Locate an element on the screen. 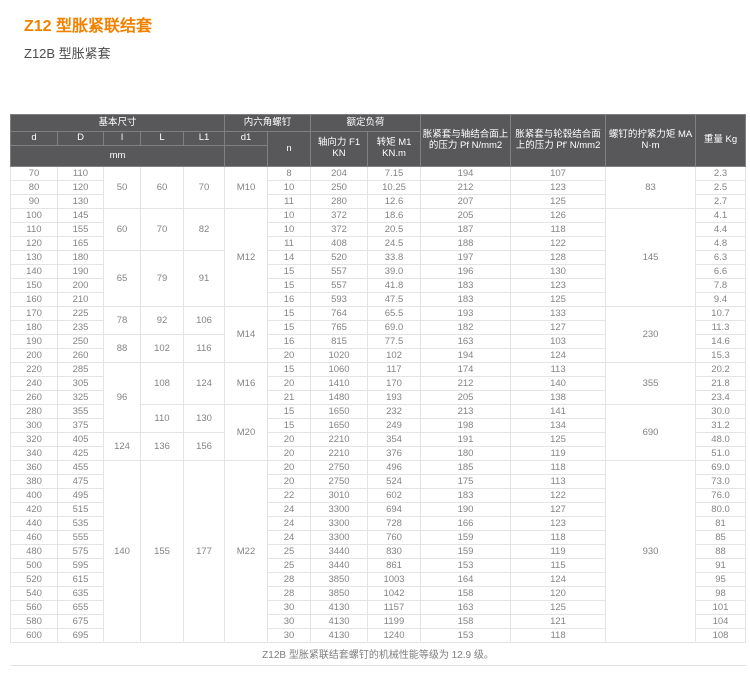  table-cell: 213 is located at coordinates (466, 411).